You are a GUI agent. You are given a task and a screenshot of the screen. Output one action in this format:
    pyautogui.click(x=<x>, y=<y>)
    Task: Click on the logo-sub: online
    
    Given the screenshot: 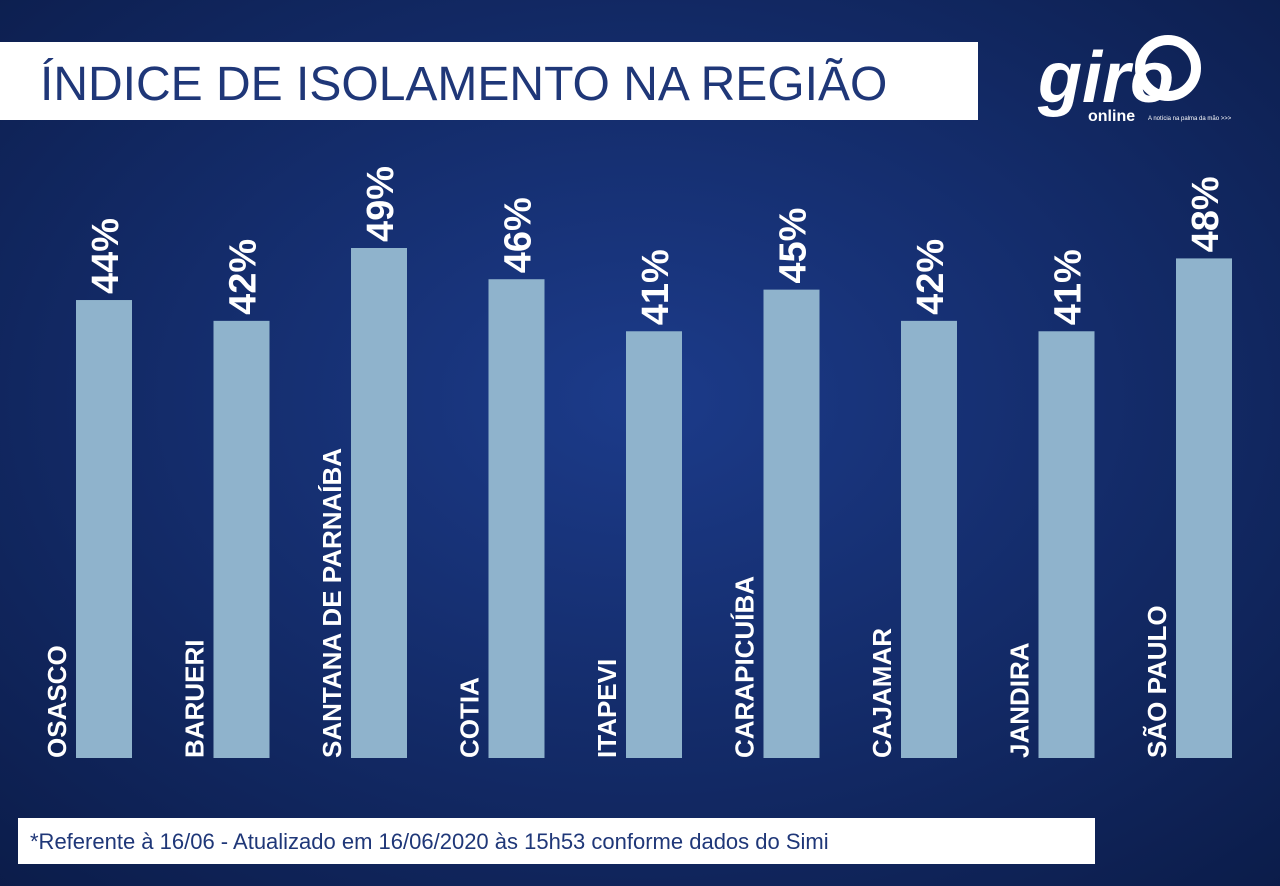 What is the action you would take?
    pyautogui.click(x=1111, y=116)
    